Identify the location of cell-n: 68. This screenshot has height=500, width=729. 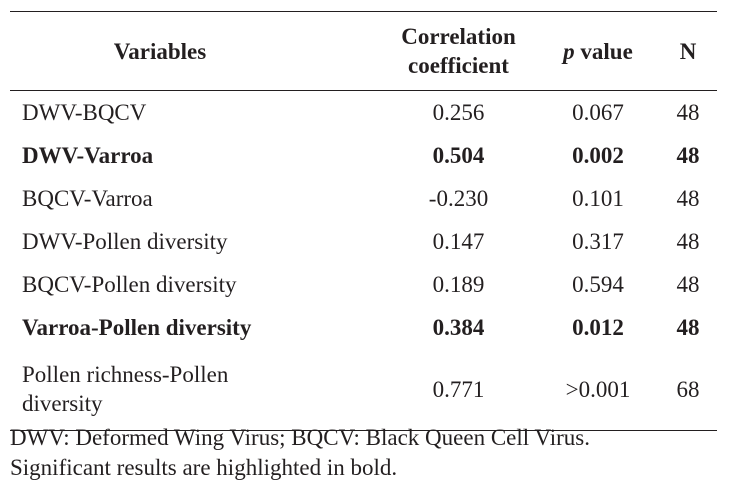
(688, 389).